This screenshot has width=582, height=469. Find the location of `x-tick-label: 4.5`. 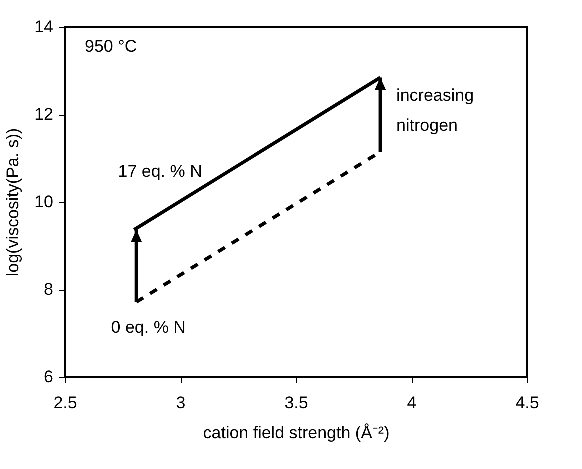

x-tick-label: 4.5 is located at coordinates (528, 403).